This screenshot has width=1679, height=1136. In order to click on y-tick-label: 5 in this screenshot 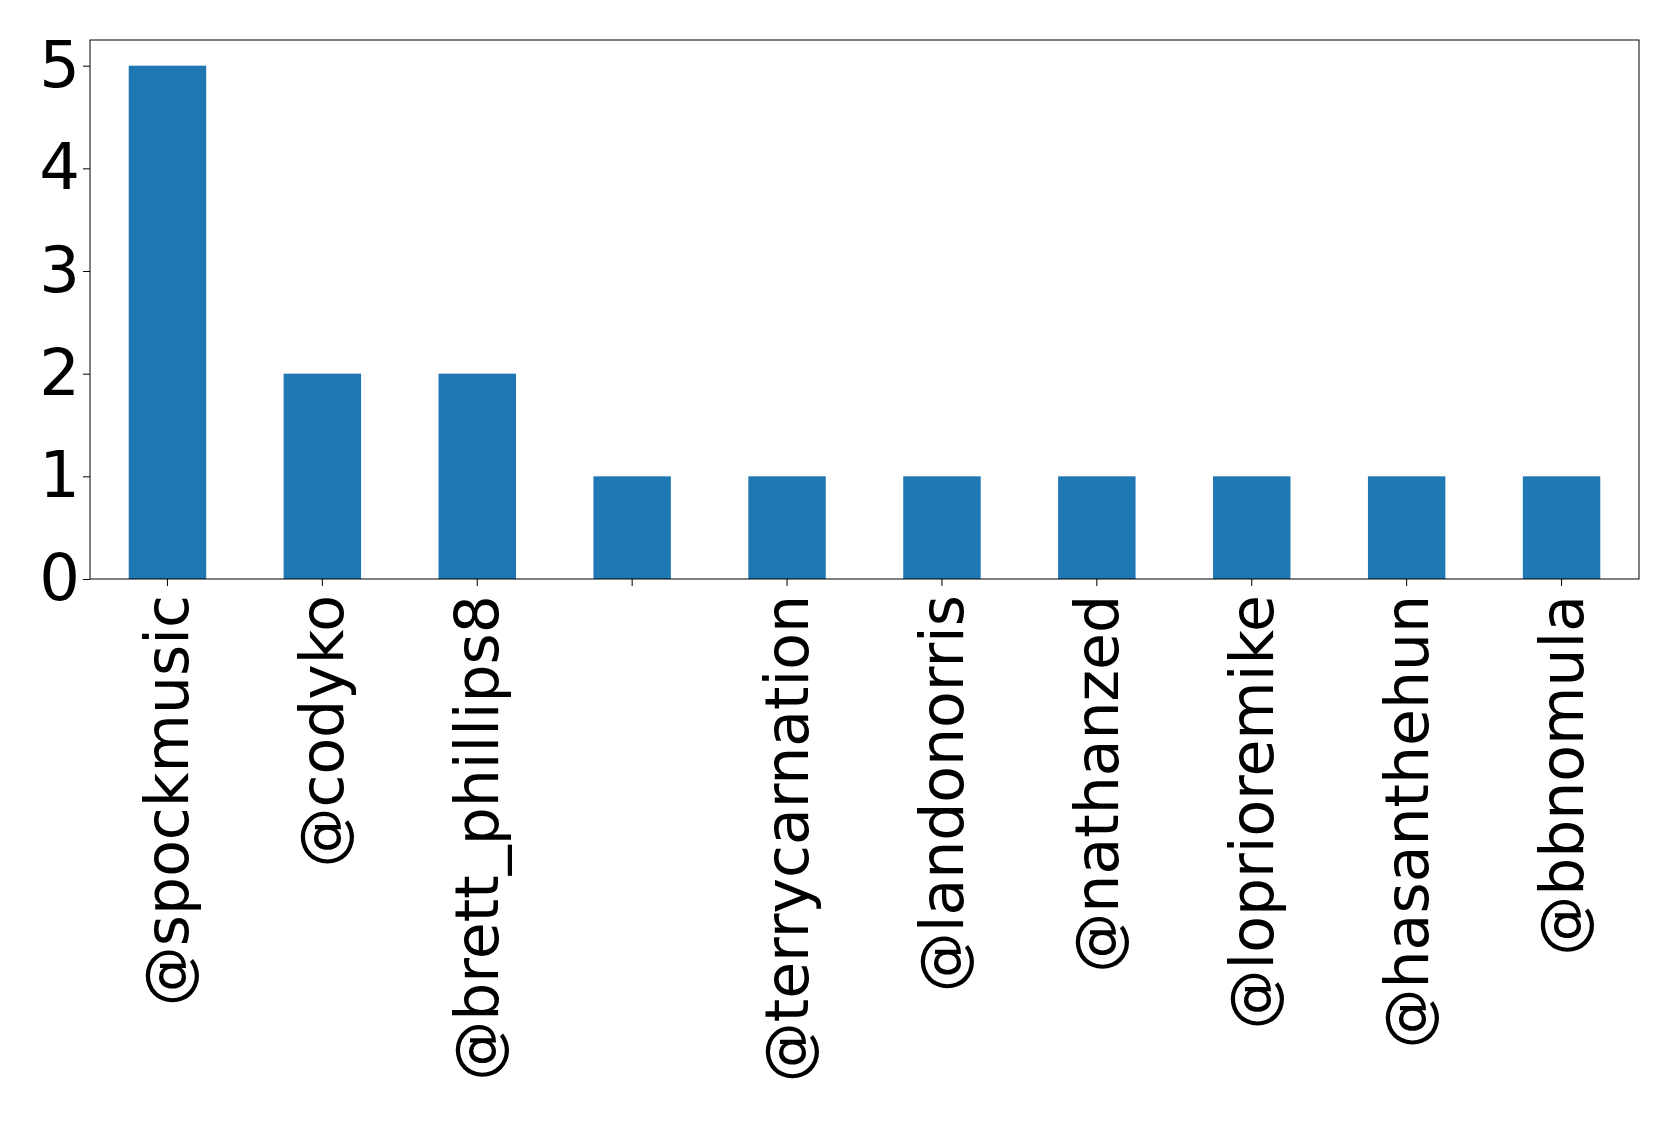, I will do `click(59, 64)`.